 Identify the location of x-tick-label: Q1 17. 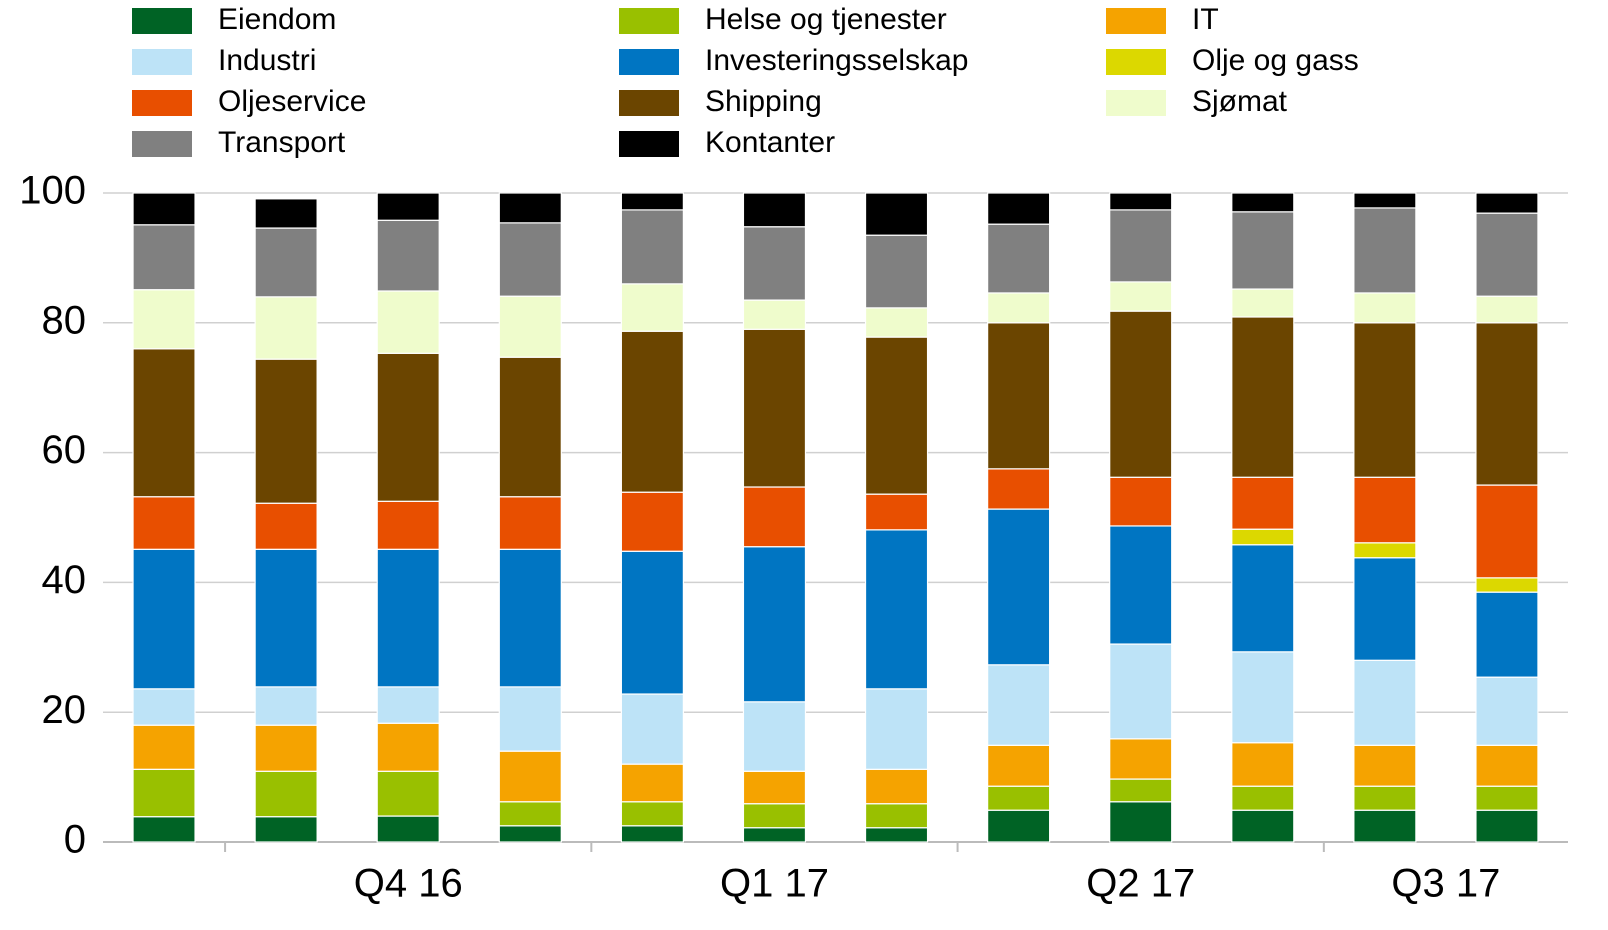
(774, 884).